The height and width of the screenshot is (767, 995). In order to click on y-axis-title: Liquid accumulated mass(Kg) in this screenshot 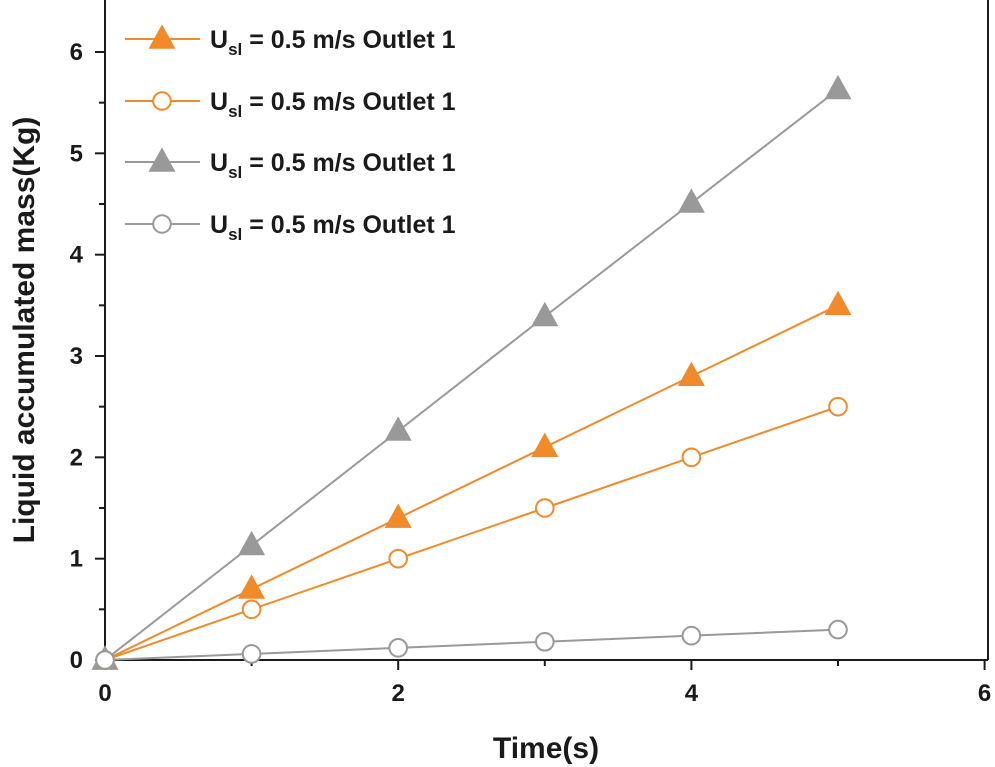, I will do `click(24, 330)`.